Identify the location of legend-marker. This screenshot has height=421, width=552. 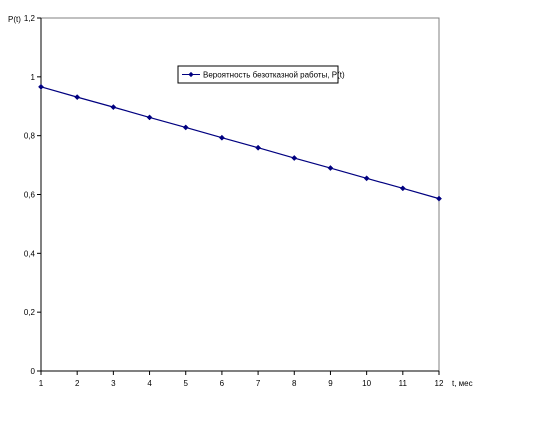
(191, 74).